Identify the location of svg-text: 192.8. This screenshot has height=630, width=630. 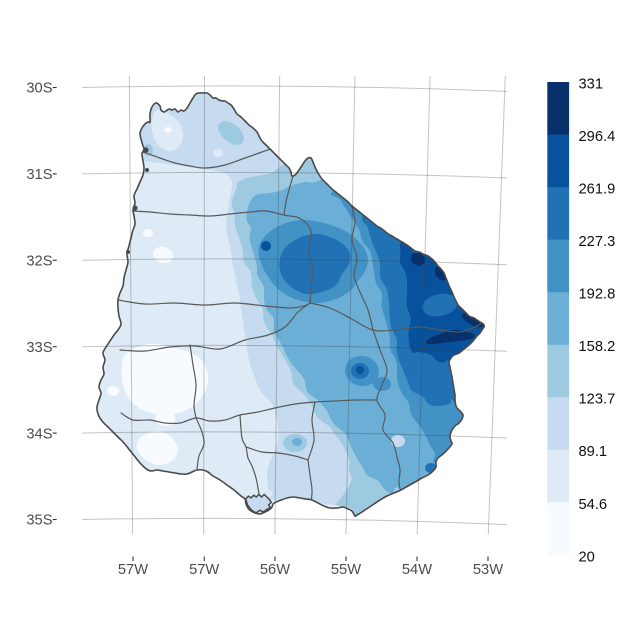
(597, 295).